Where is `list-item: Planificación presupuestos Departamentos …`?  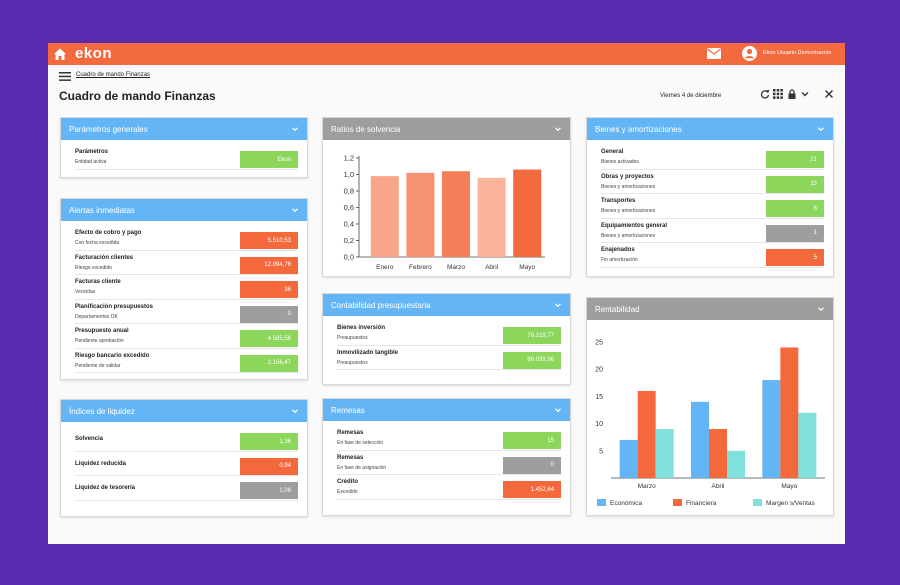 list-item: Planificación presupuestos Departamentos … is located at coordinates (186, 312).